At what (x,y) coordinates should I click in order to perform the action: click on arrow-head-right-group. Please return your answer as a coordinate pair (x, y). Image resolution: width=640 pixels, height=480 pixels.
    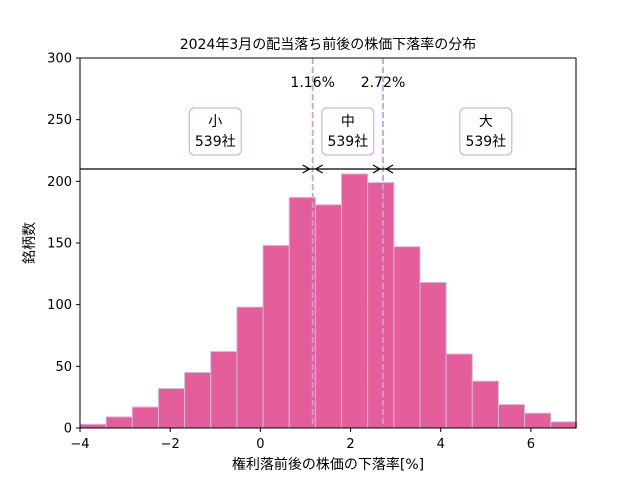
    Looking at the image, I should click on (389, 169).